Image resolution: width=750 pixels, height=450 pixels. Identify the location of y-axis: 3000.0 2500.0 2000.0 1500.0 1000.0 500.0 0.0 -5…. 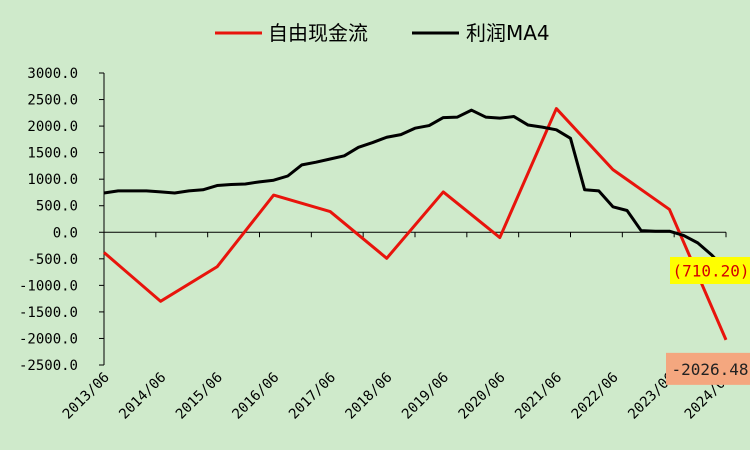
(62, 220).